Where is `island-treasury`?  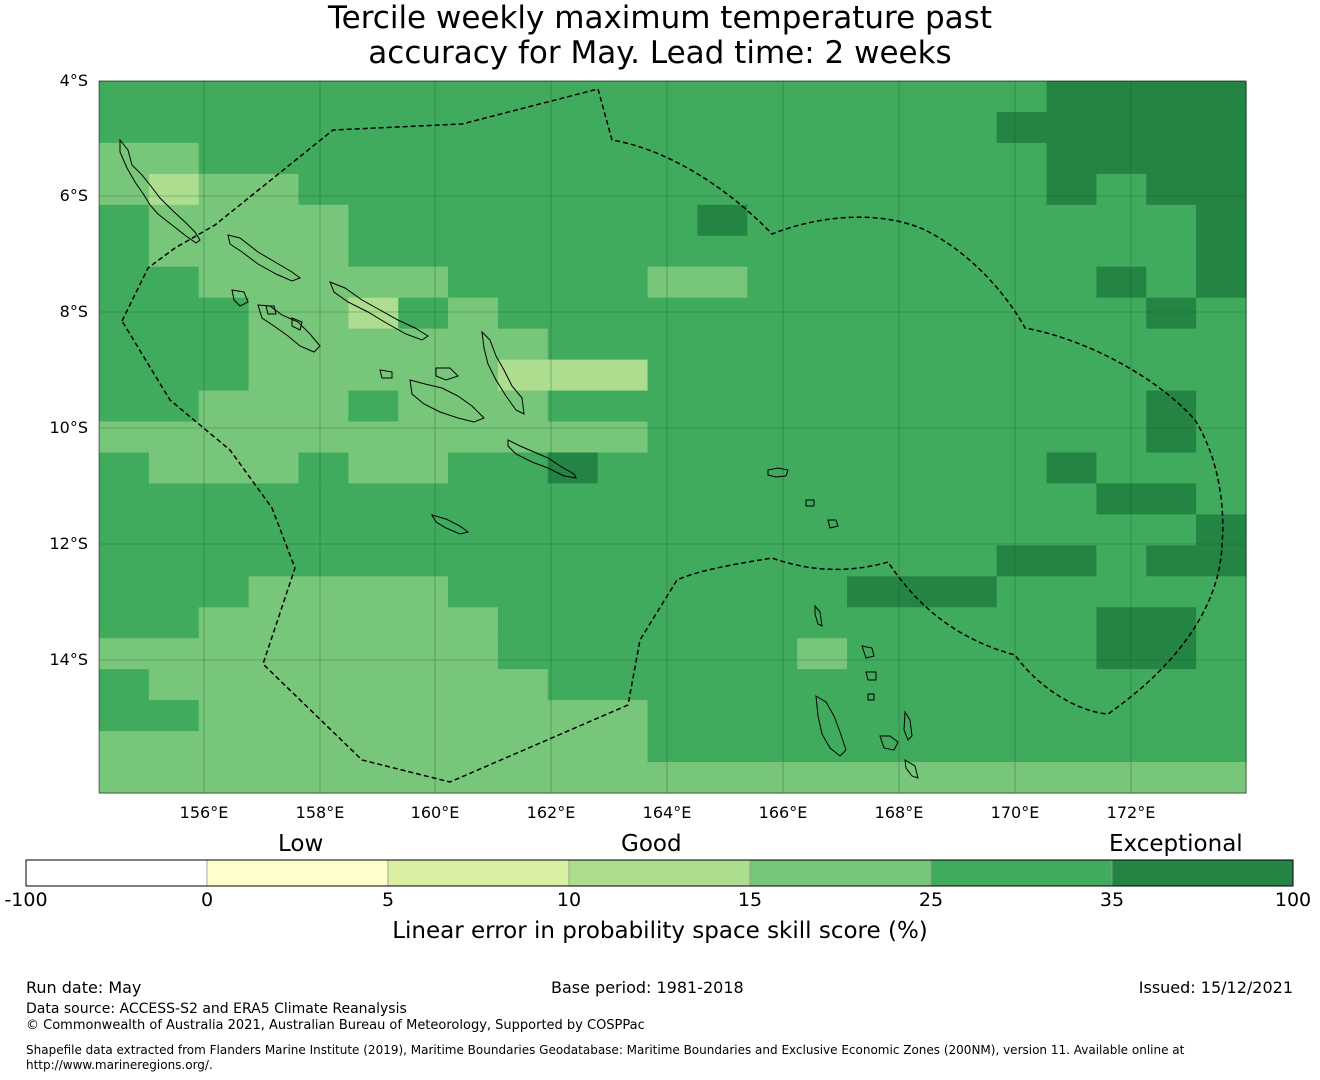 island-treasury is located at coordinates (271, 310).